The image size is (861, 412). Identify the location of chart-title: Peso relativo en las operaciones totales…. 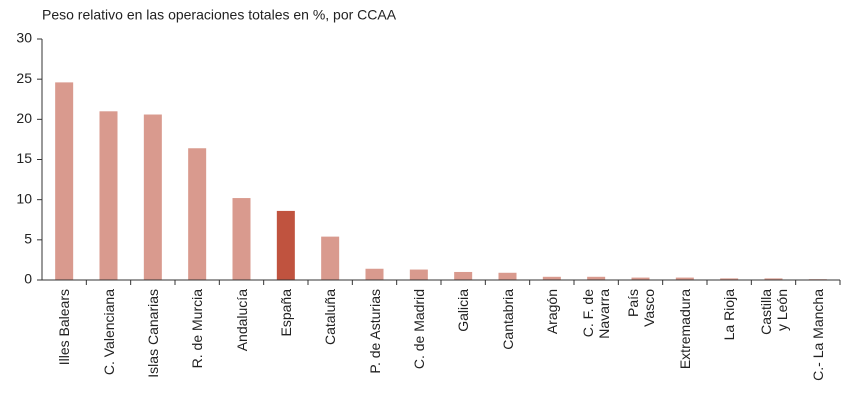
(219, 15).